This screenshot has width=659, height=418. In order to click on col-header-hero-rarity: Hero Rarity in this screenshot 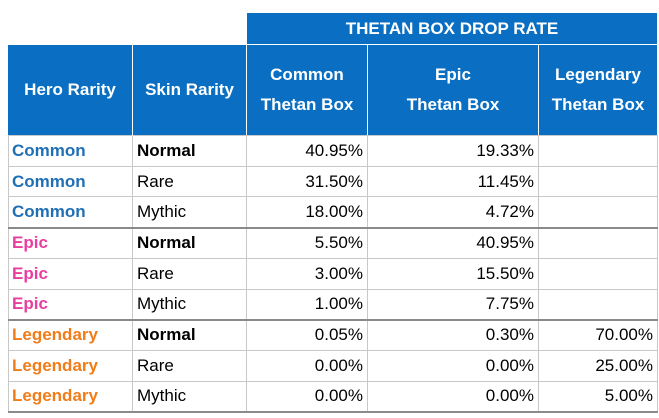, I will do `click(70, 90)`.